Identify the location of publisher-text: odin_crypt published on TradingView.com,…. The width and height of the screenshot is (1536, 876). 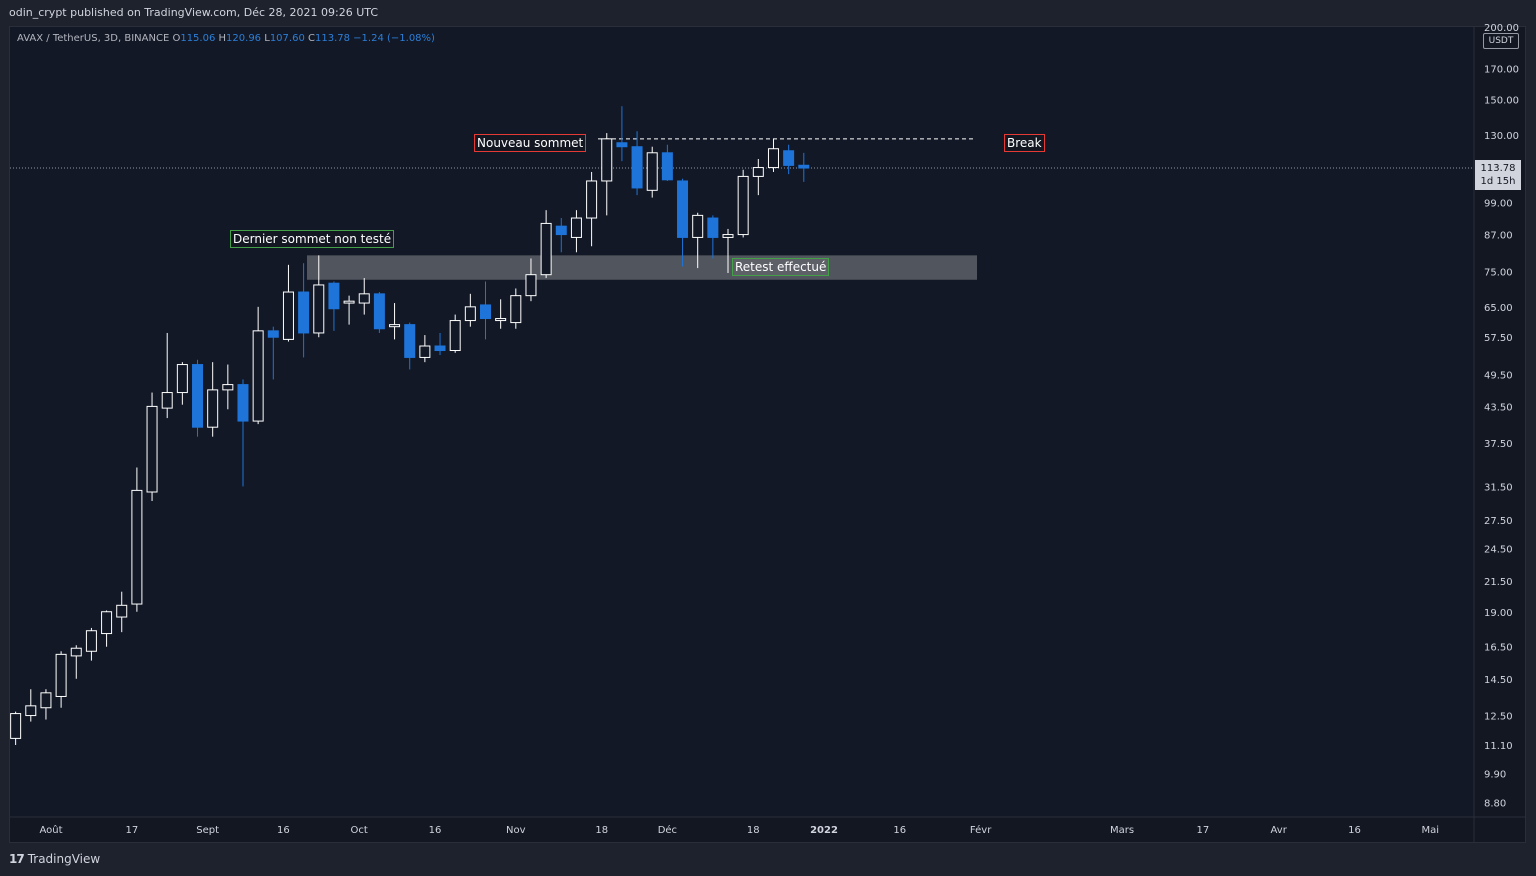
(194, 12).